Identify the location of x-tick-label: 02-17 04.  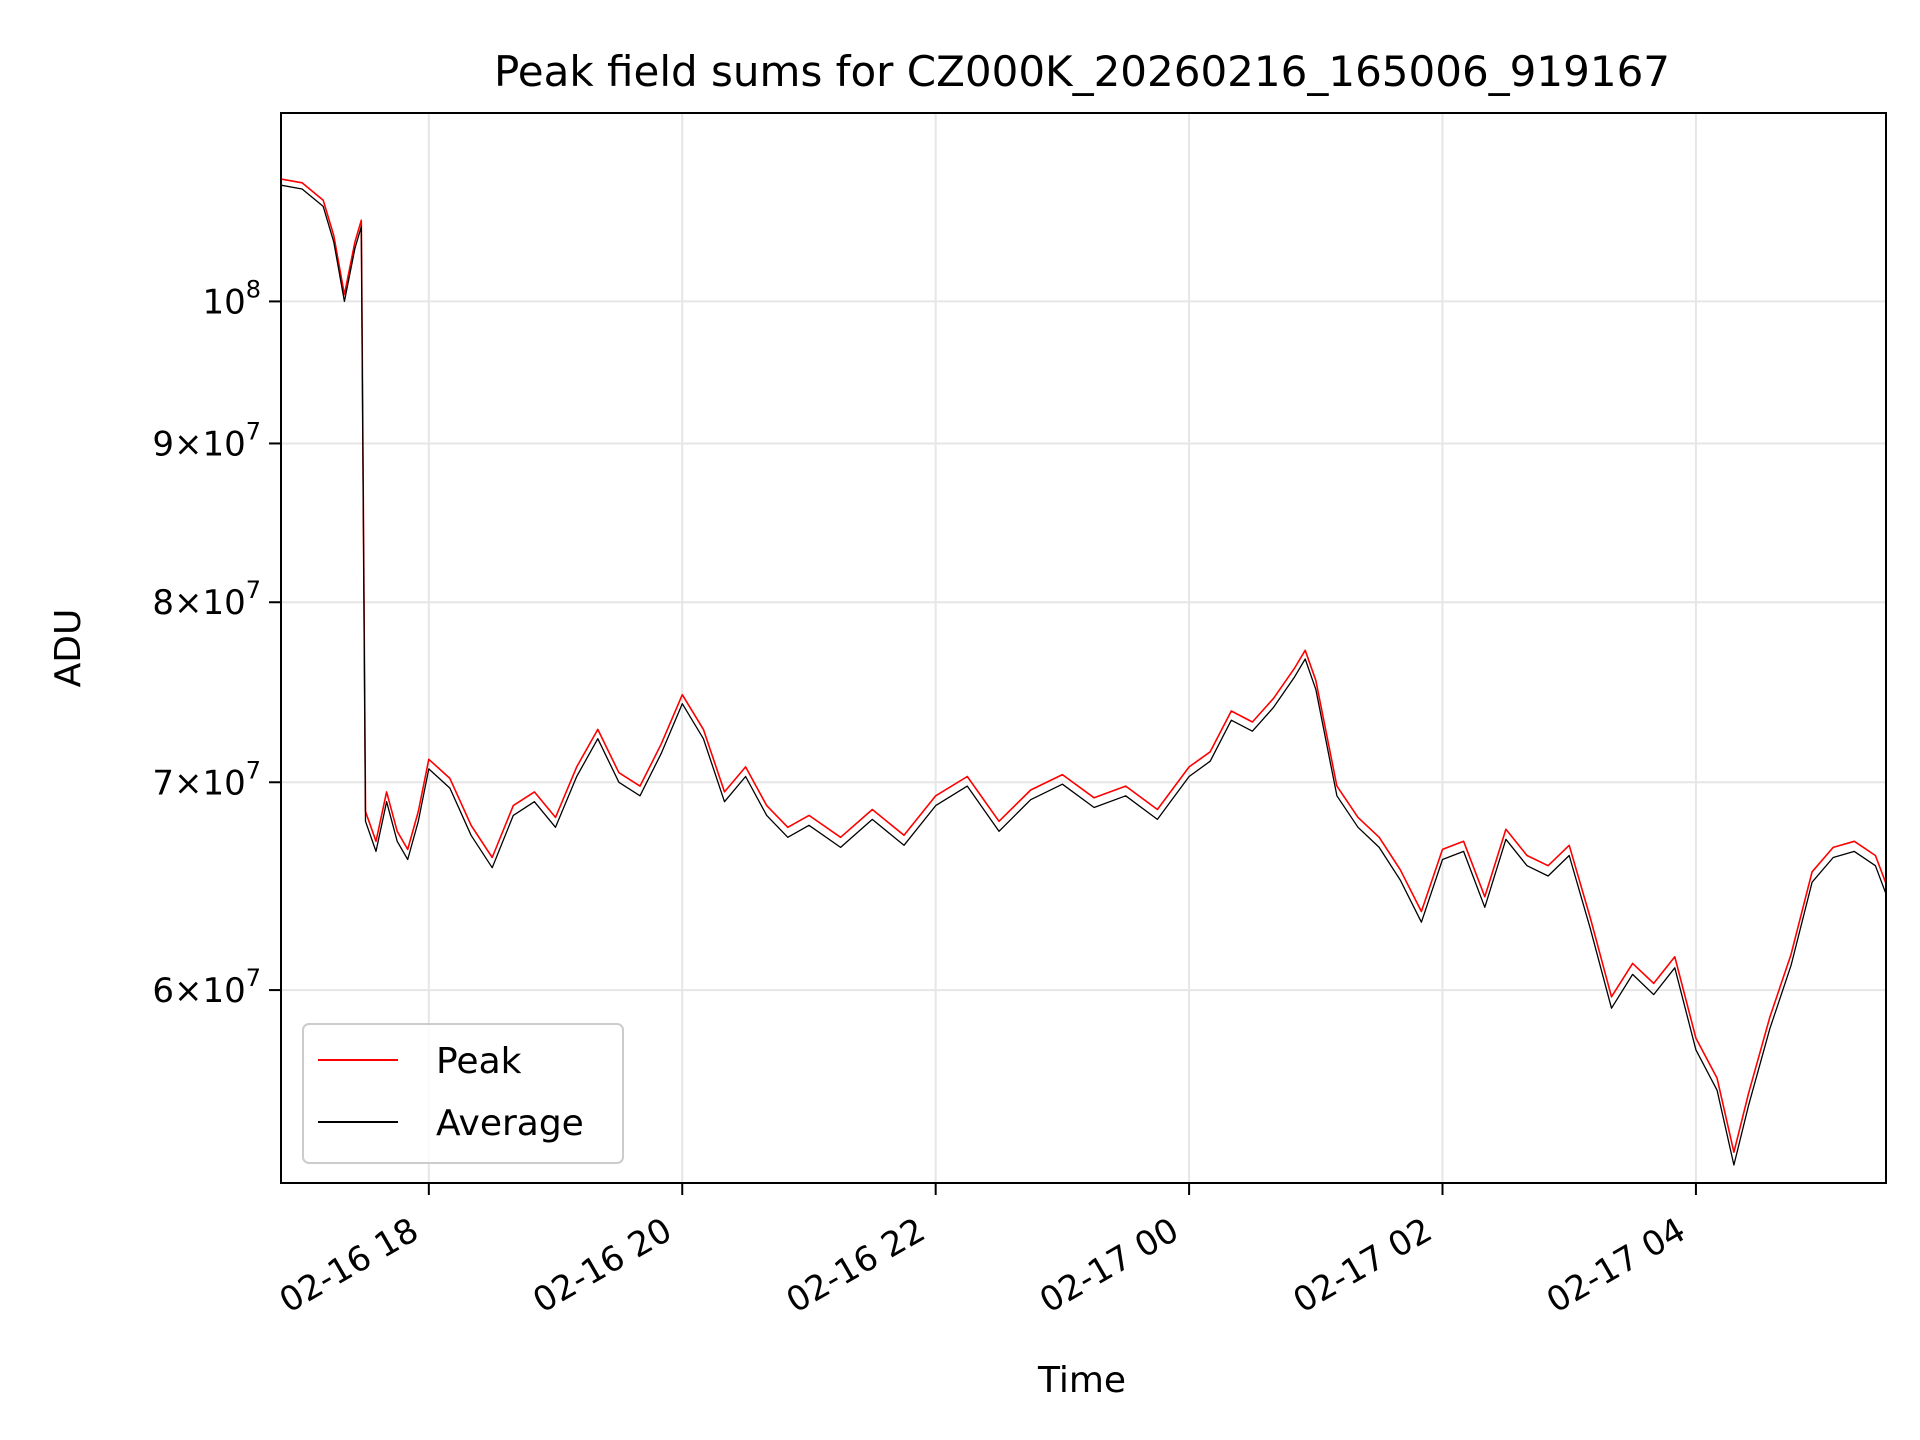
(1616, 1265).